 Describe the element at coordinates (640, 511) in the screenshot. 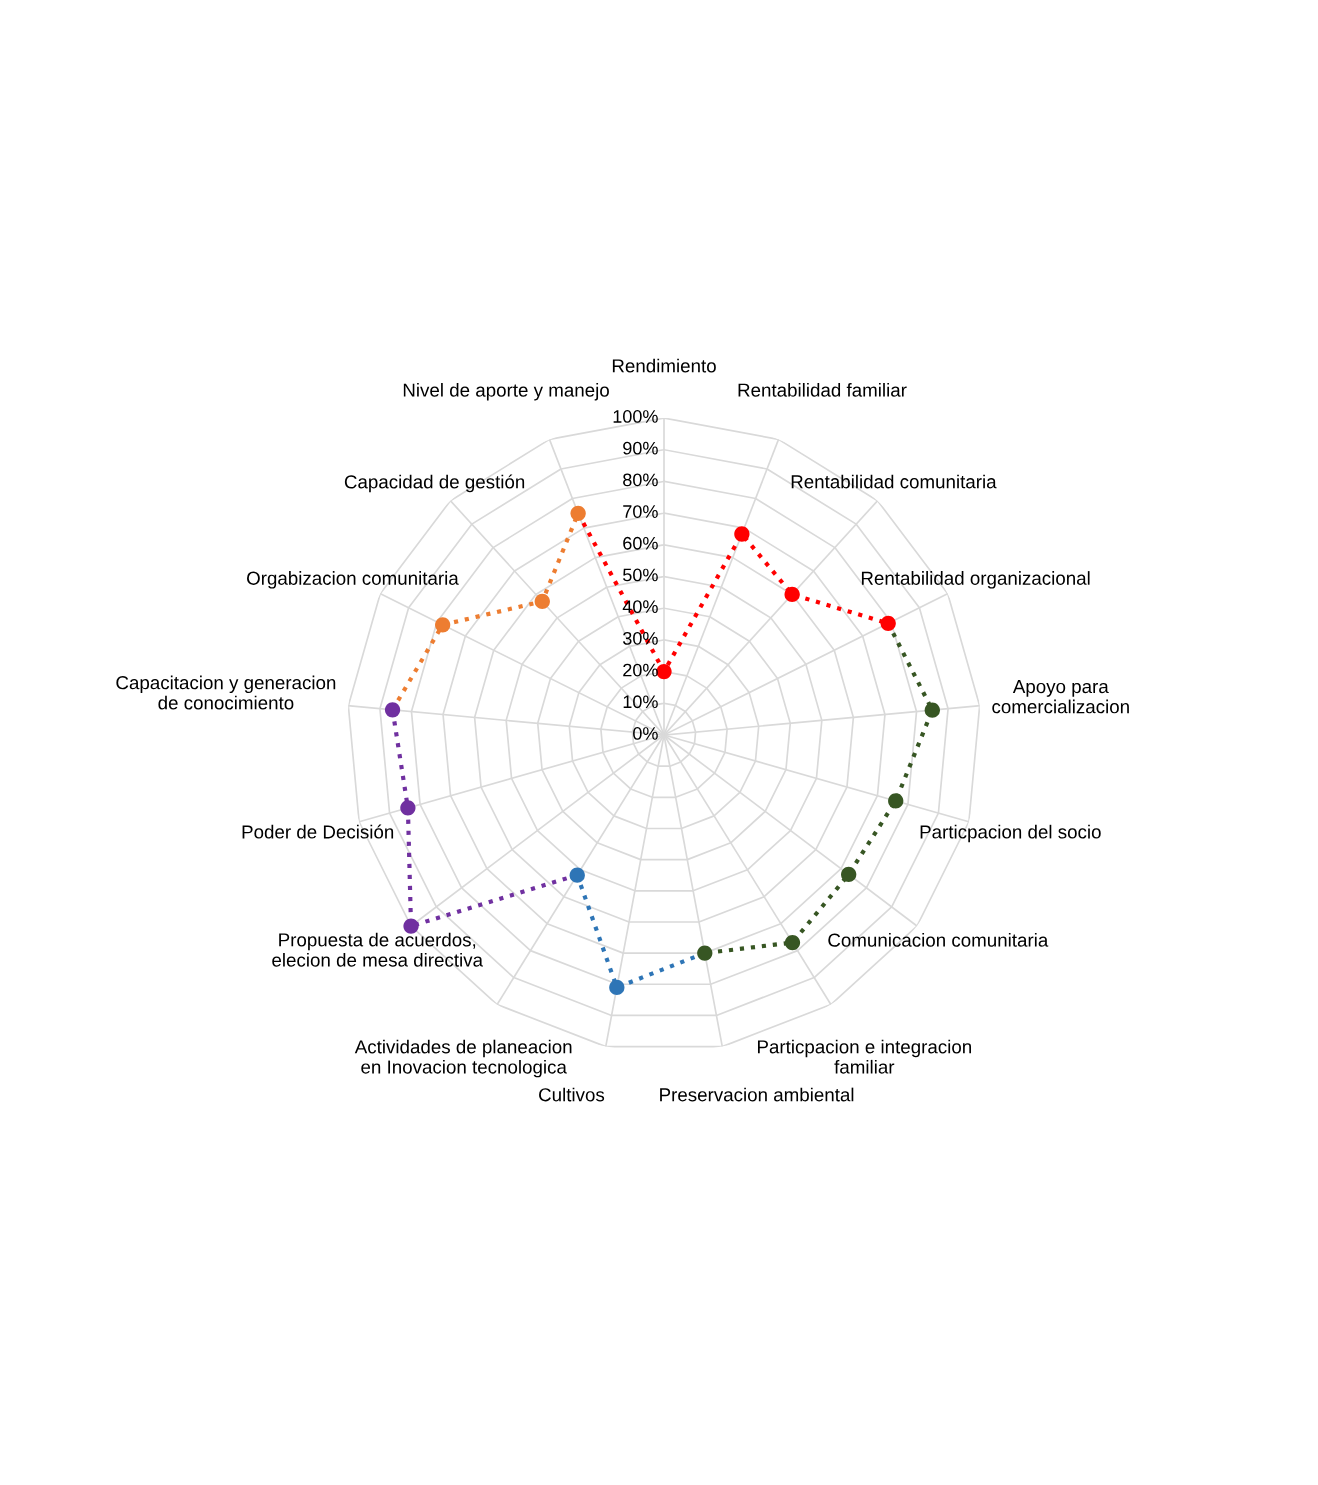

I see `y-tick-label: 70%` at that location.